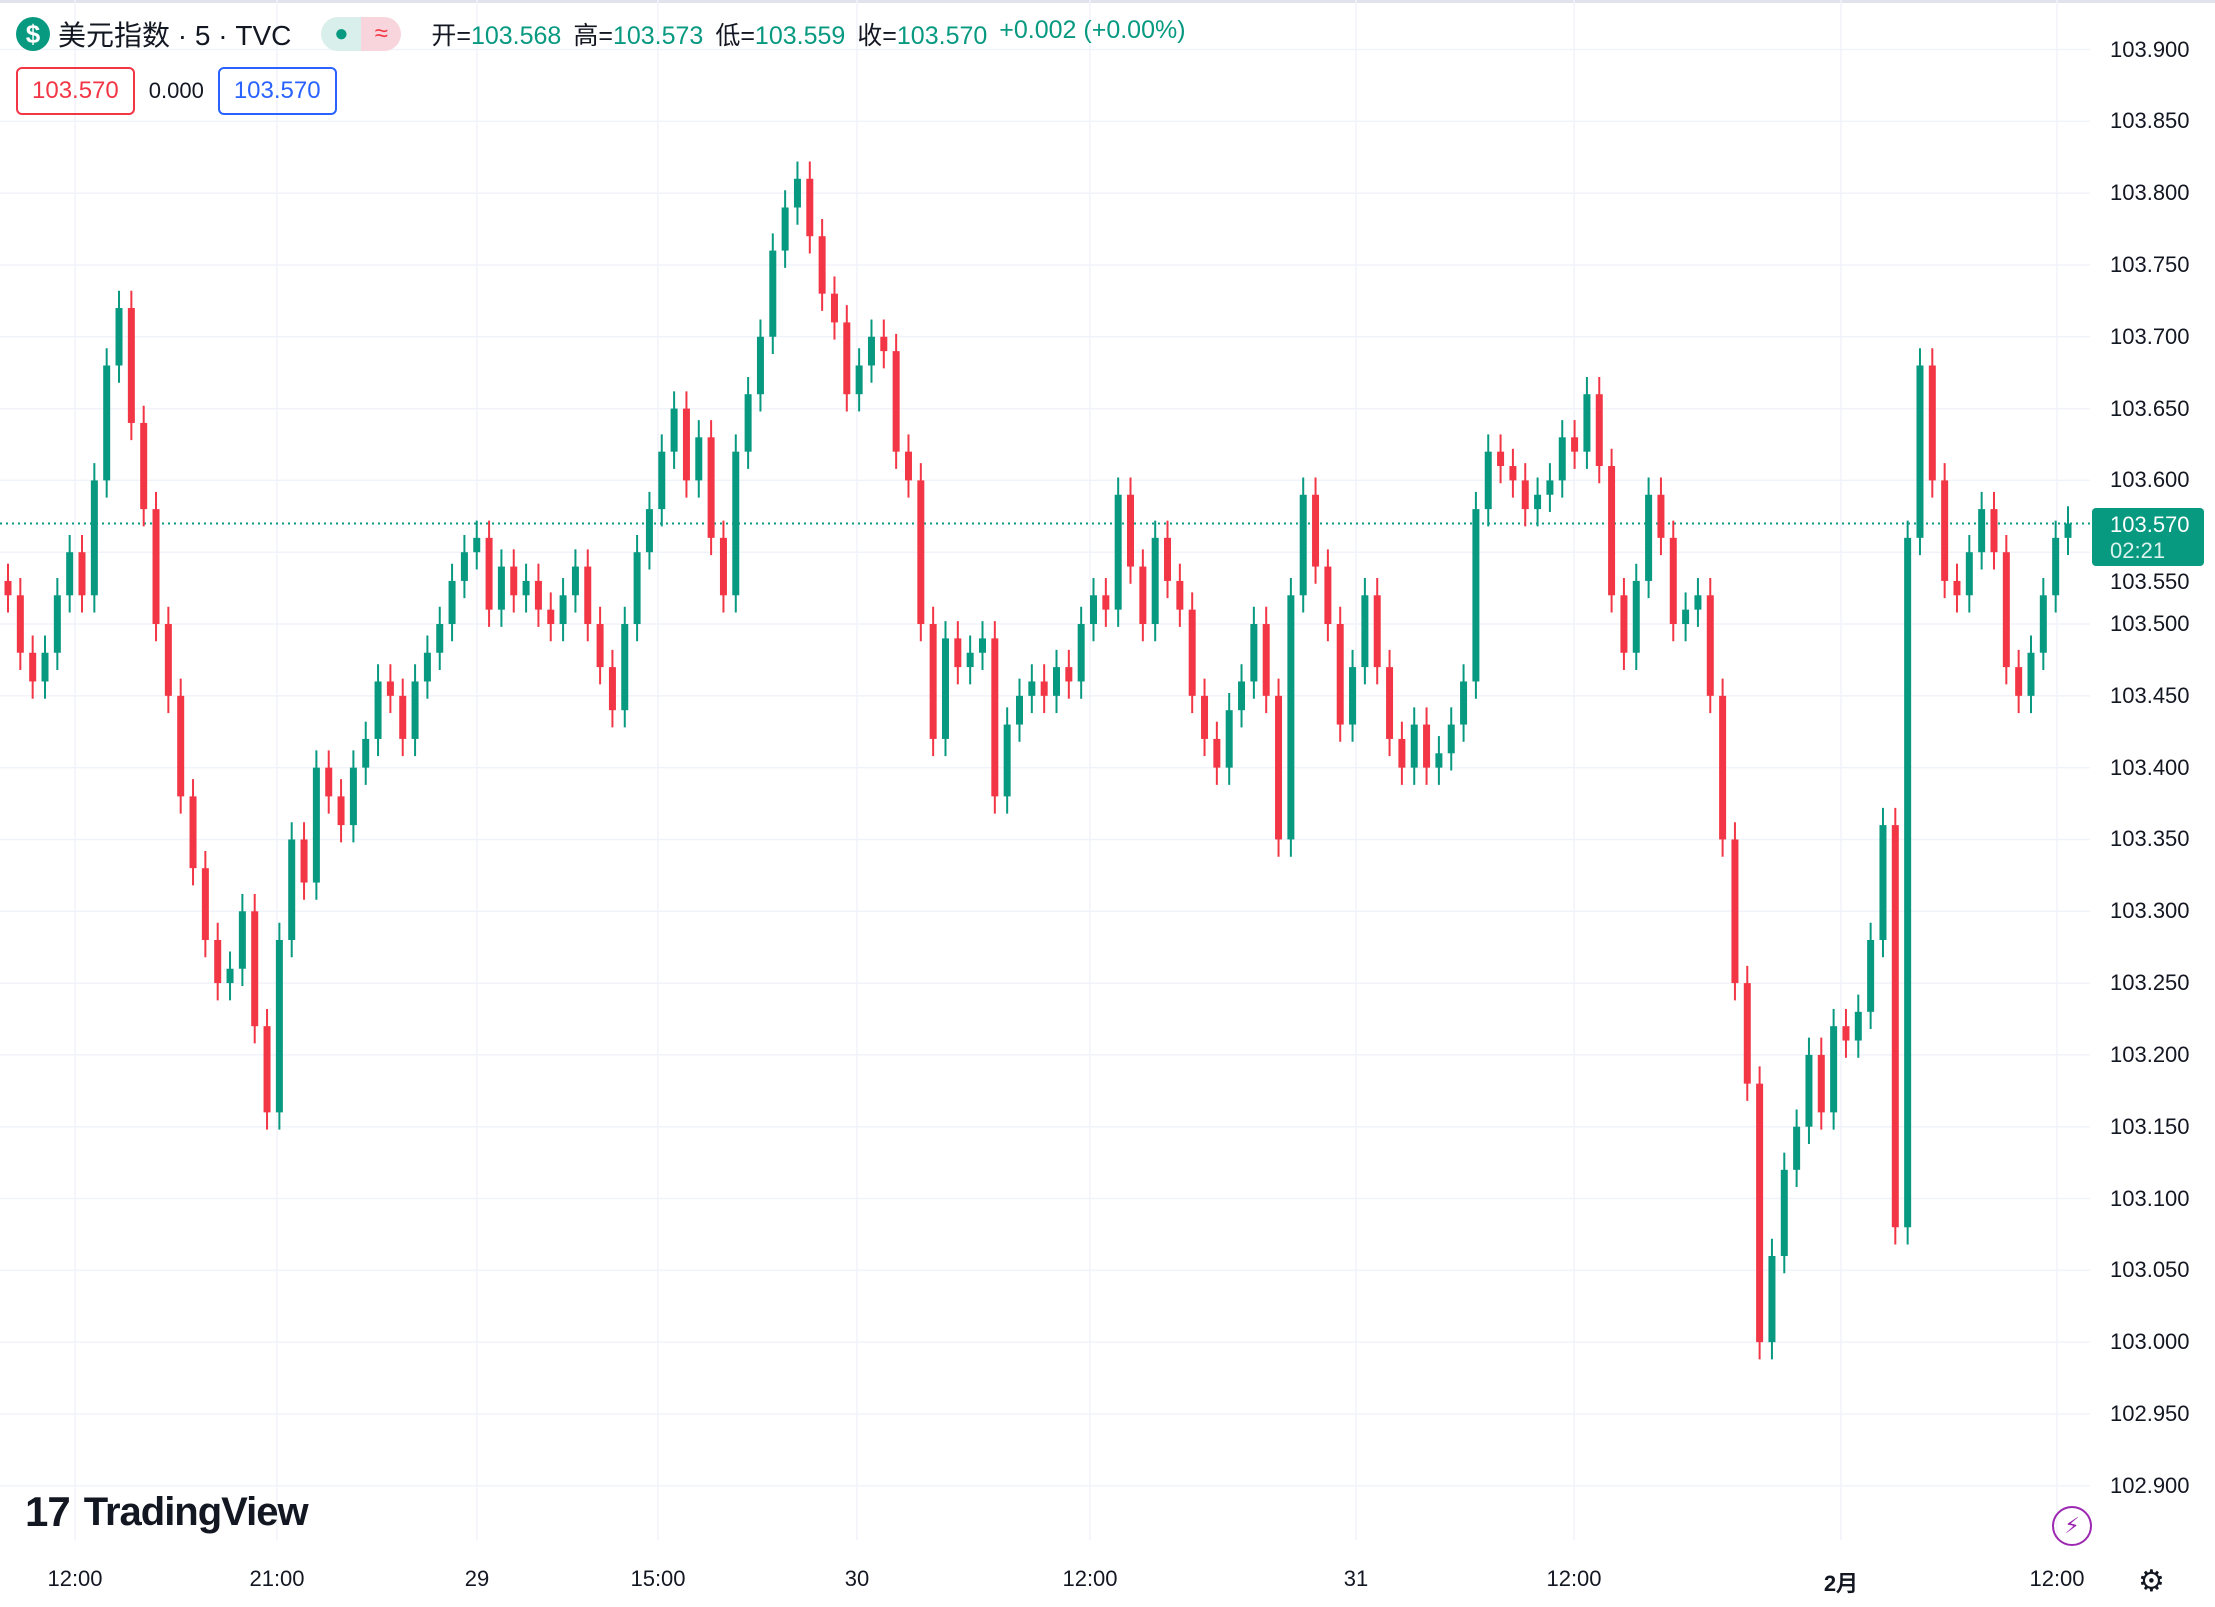 Image resolution: width=2215 pixels, height=1607 pixels. Describe the element at coordinates (780, 34) in the screenshot. I see `ohlc-low: 低=103.559` at that location.